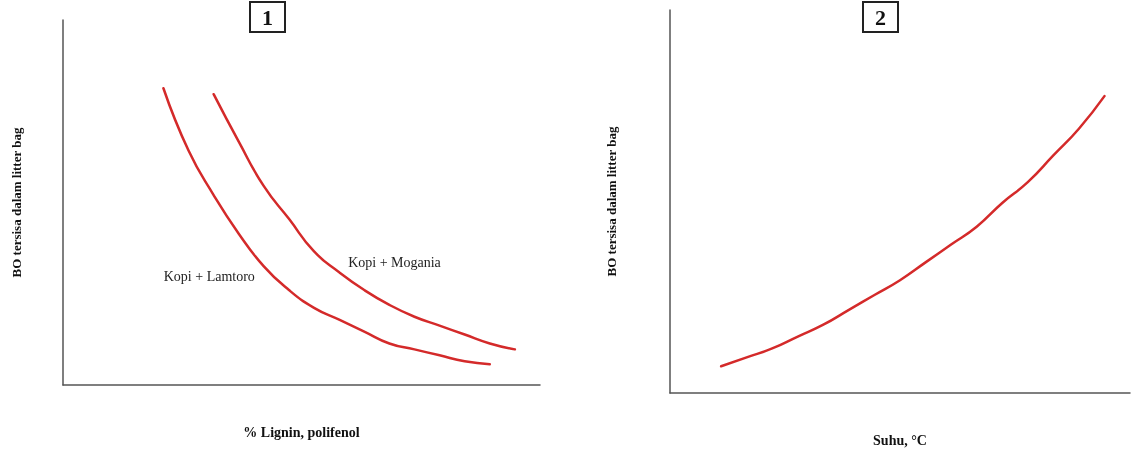 The height and width of the screenshot is (456, 1136). What do you see at coordinates (880, 17) in the screenshot?
I see `chart-title: 2` at bounding box center [880, 17].